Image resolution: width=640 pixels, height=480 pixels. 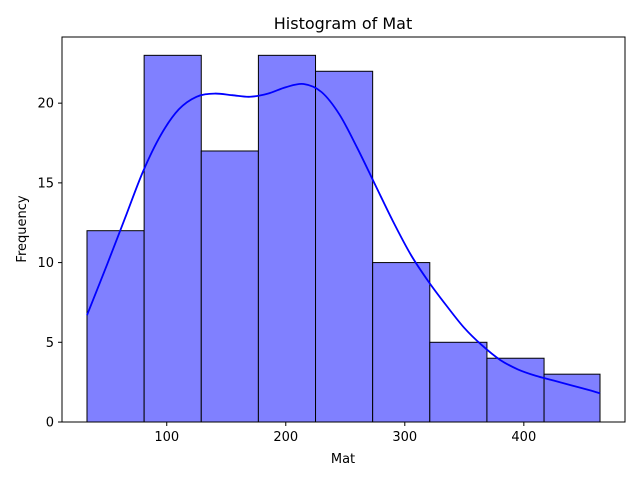 I want to click on x-tick-label: 200, so click(x=285, y=437).